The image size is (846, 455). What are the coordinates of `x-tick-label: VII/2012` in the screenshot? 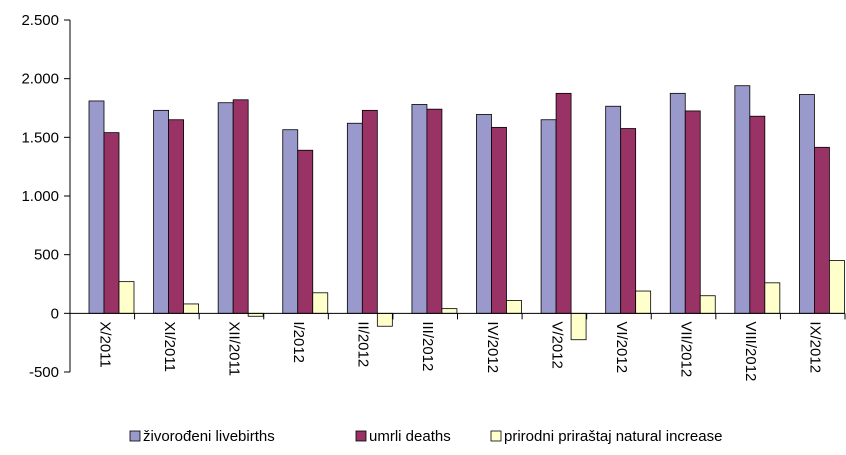 It's located at (686, 349).